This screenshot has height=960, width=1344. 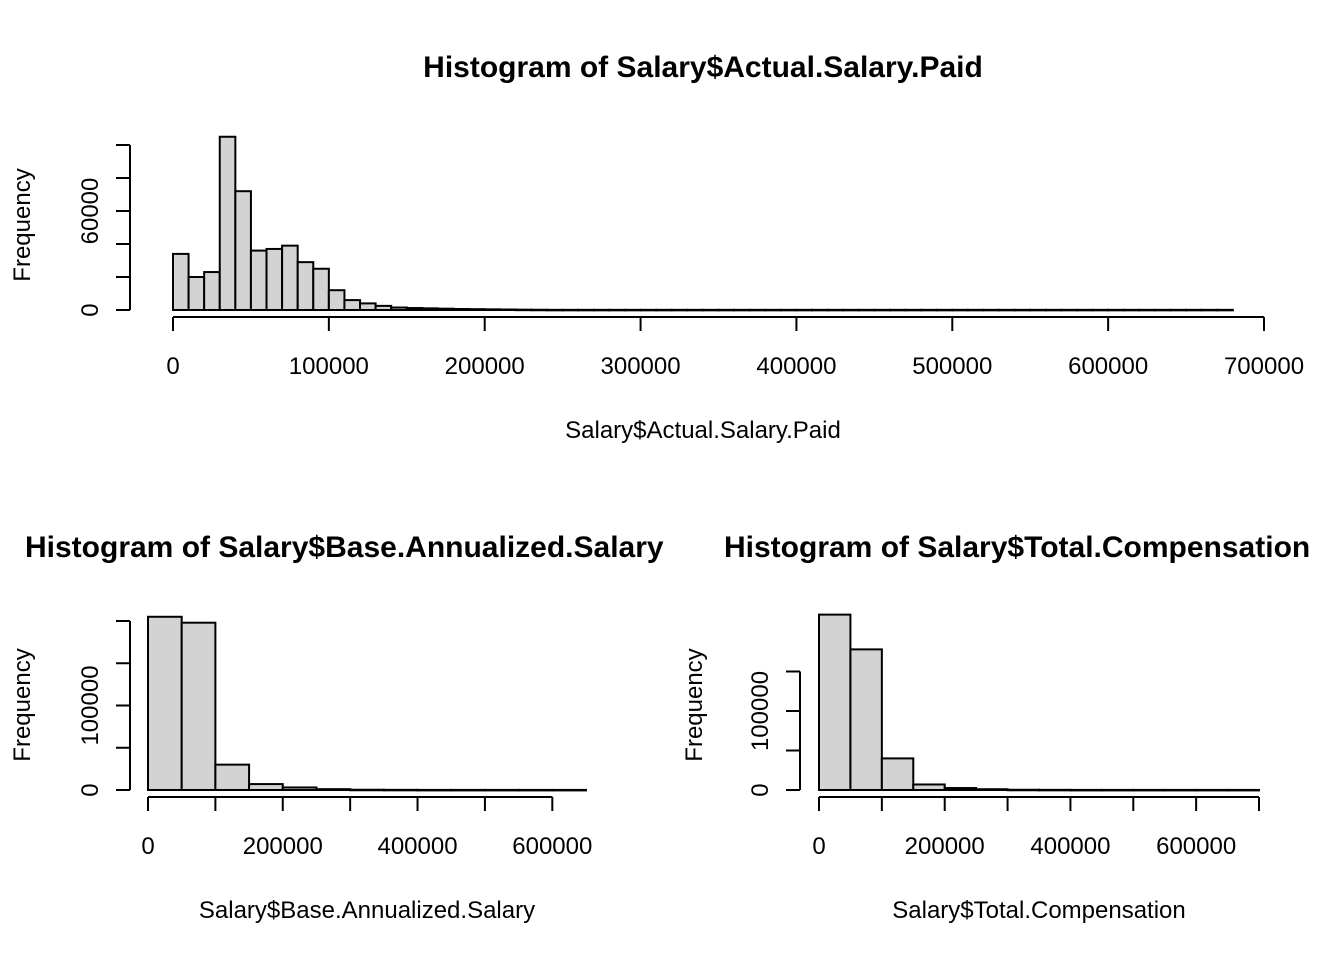 What do you see at coordinates (367, 910) in the screenshot?
I see `x-axis-label: Salary$Base.Annualized.Salary` at bounding box center [367, 910].